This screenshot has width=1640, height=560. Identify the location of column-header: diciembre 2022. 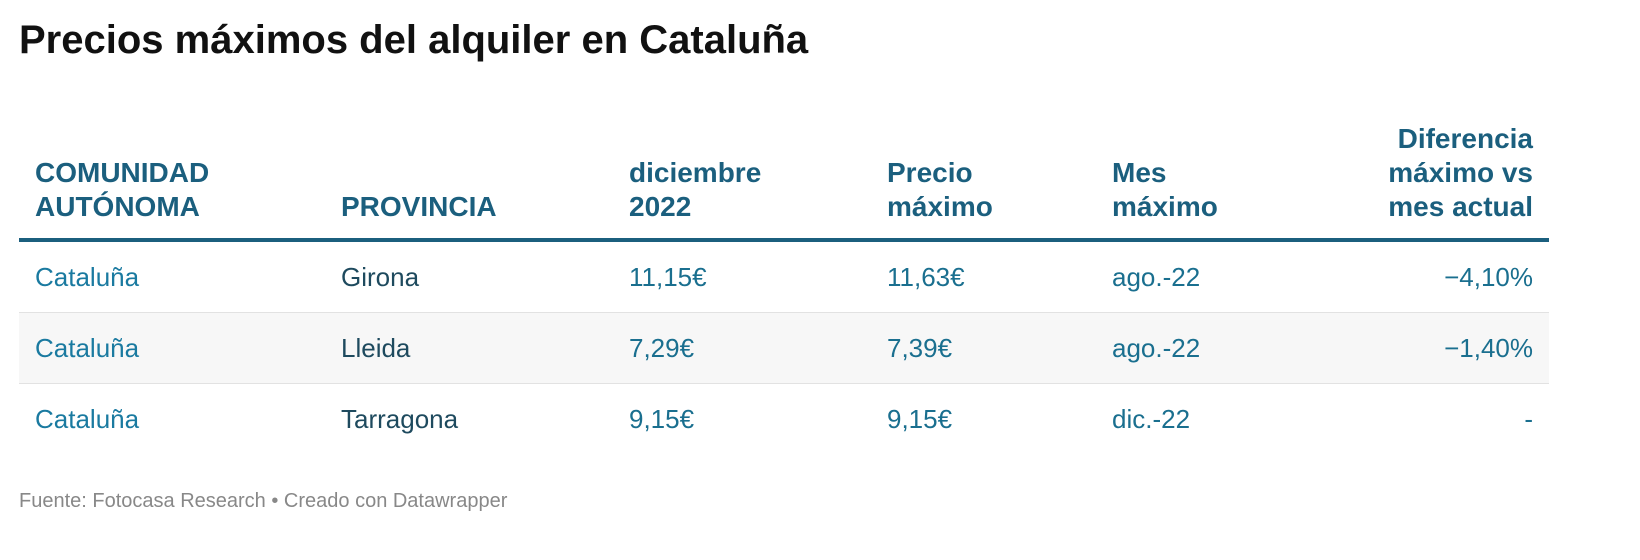
(742, 177).